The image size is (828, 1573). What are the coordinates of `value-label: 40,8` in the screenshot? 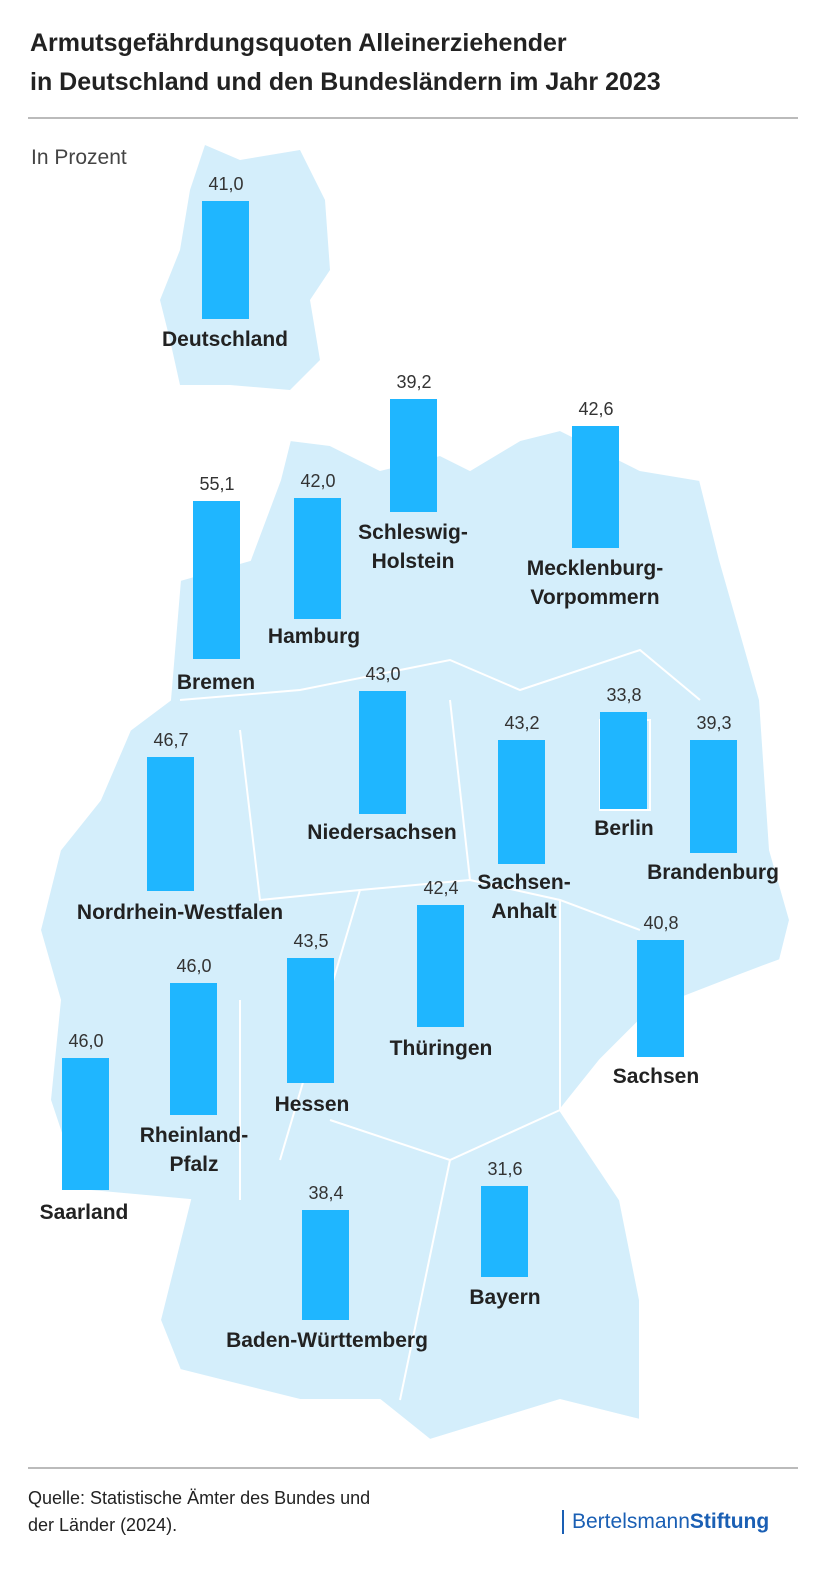 It's located at (661, 922).